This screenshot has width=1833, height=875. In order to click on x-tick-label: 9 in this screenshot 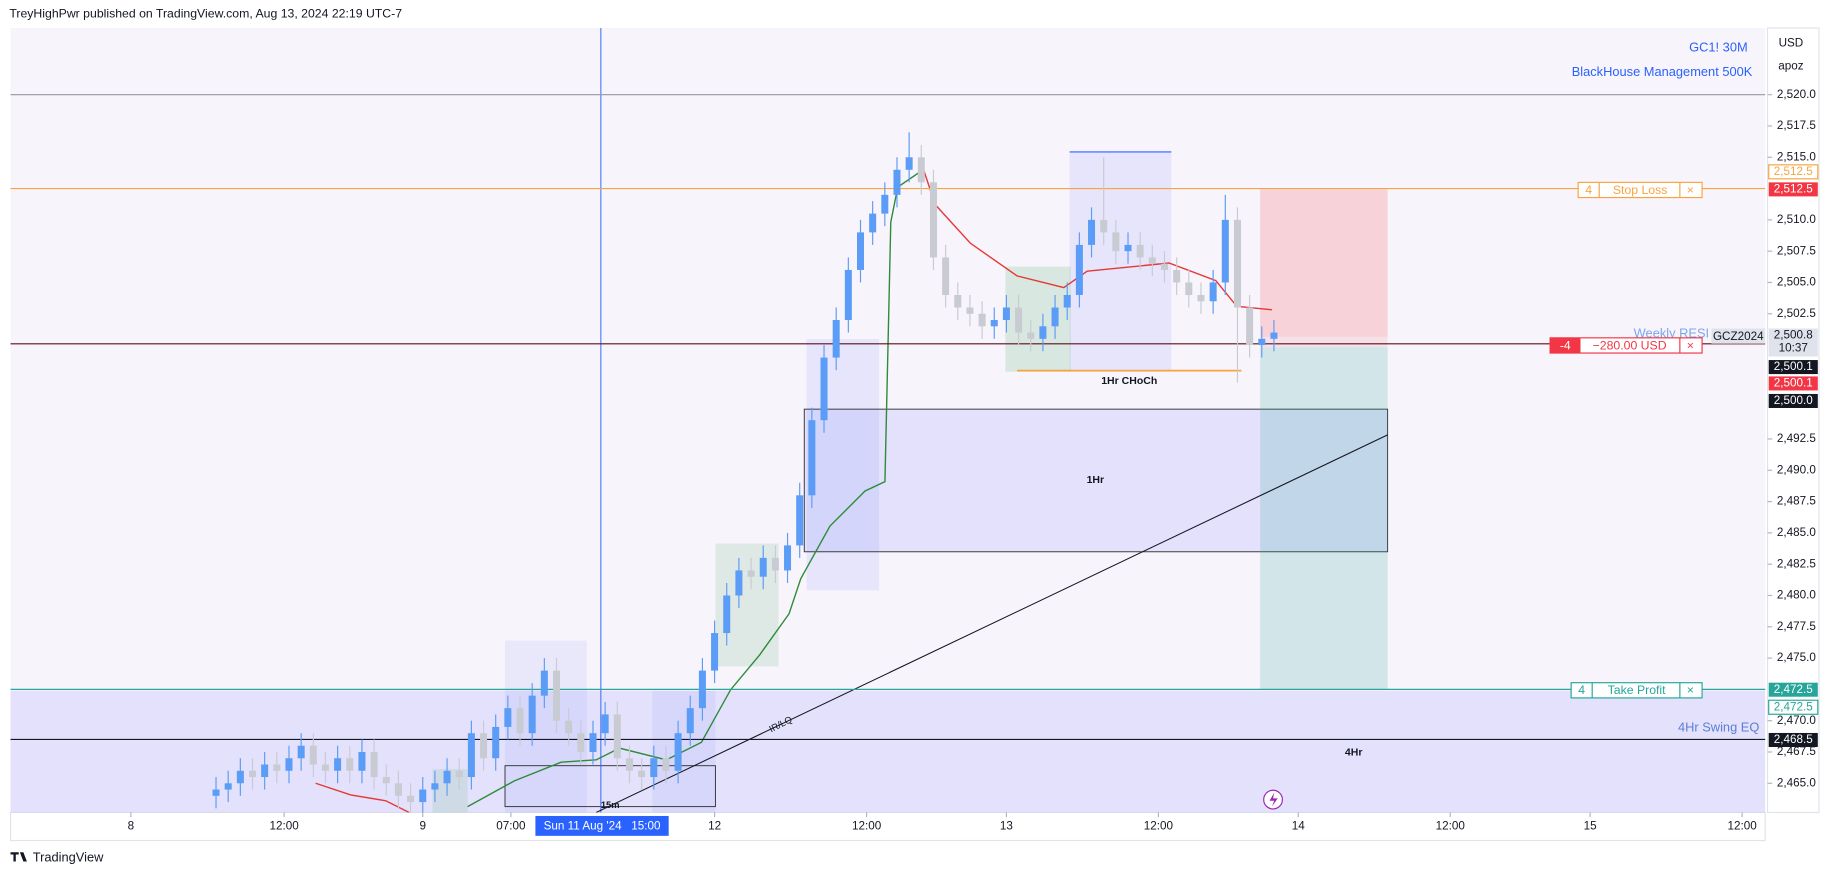, I will do `click(422, 826)`.